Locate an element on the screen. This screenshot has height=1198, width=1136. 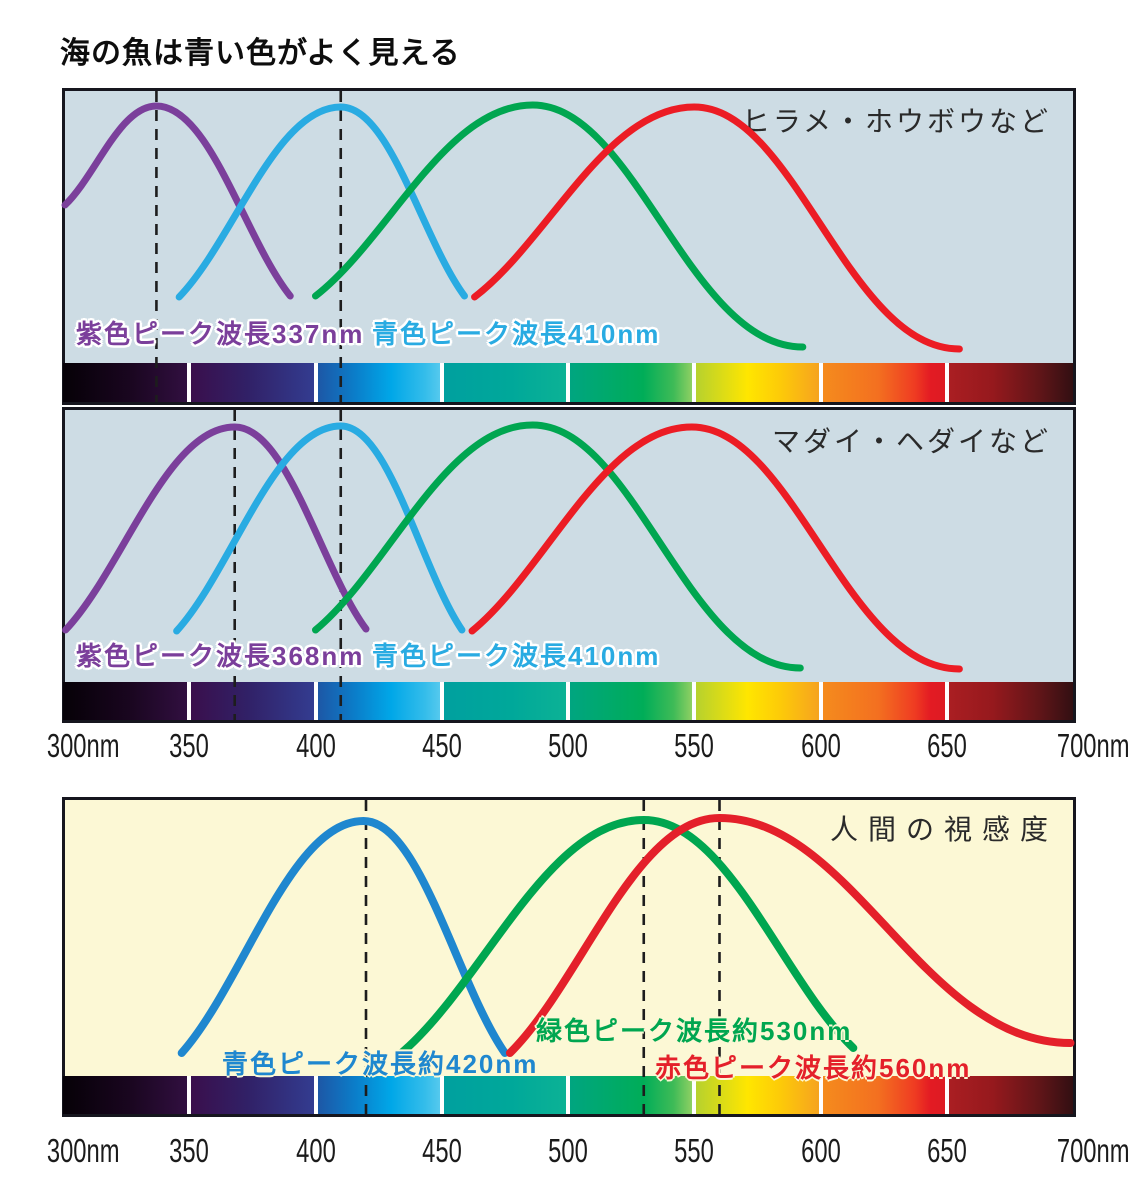
panel-fish-hirame-title: ヒラメ・ホウボウなど is located at coordinates (896, 121).